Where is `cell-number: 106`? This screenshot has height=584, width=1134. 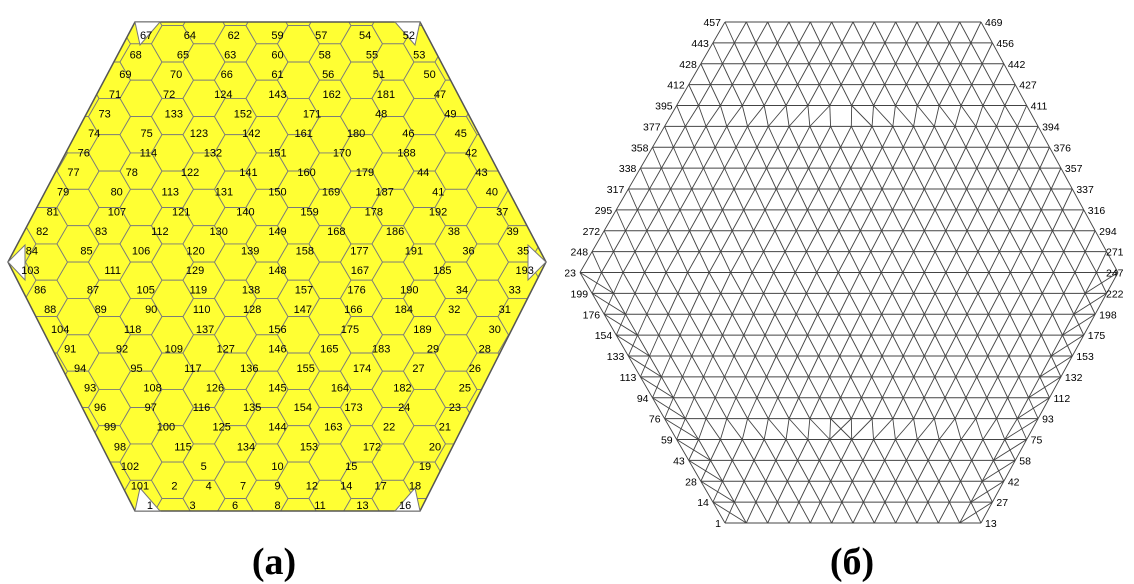 cell-number: 106 is located at coordinates (141, 251).